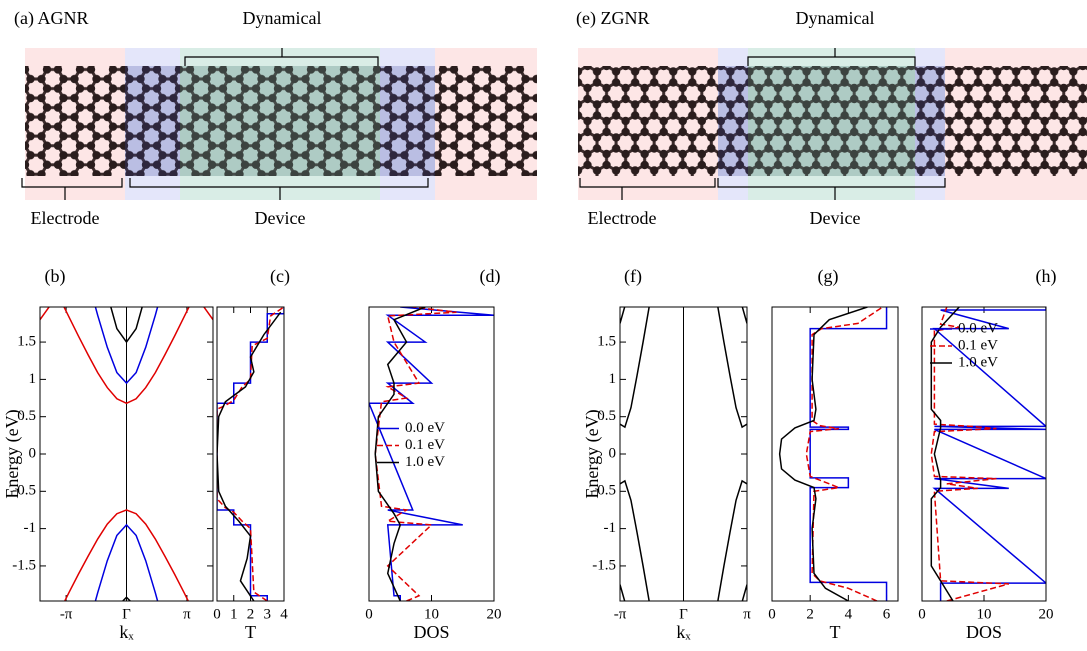 The width and height of the screenshot is (1087, 651). What do you see at coordinates (1046, 276) in the screenshot?
I see `panel-title: (h)` at bounding box center [1046, 276].